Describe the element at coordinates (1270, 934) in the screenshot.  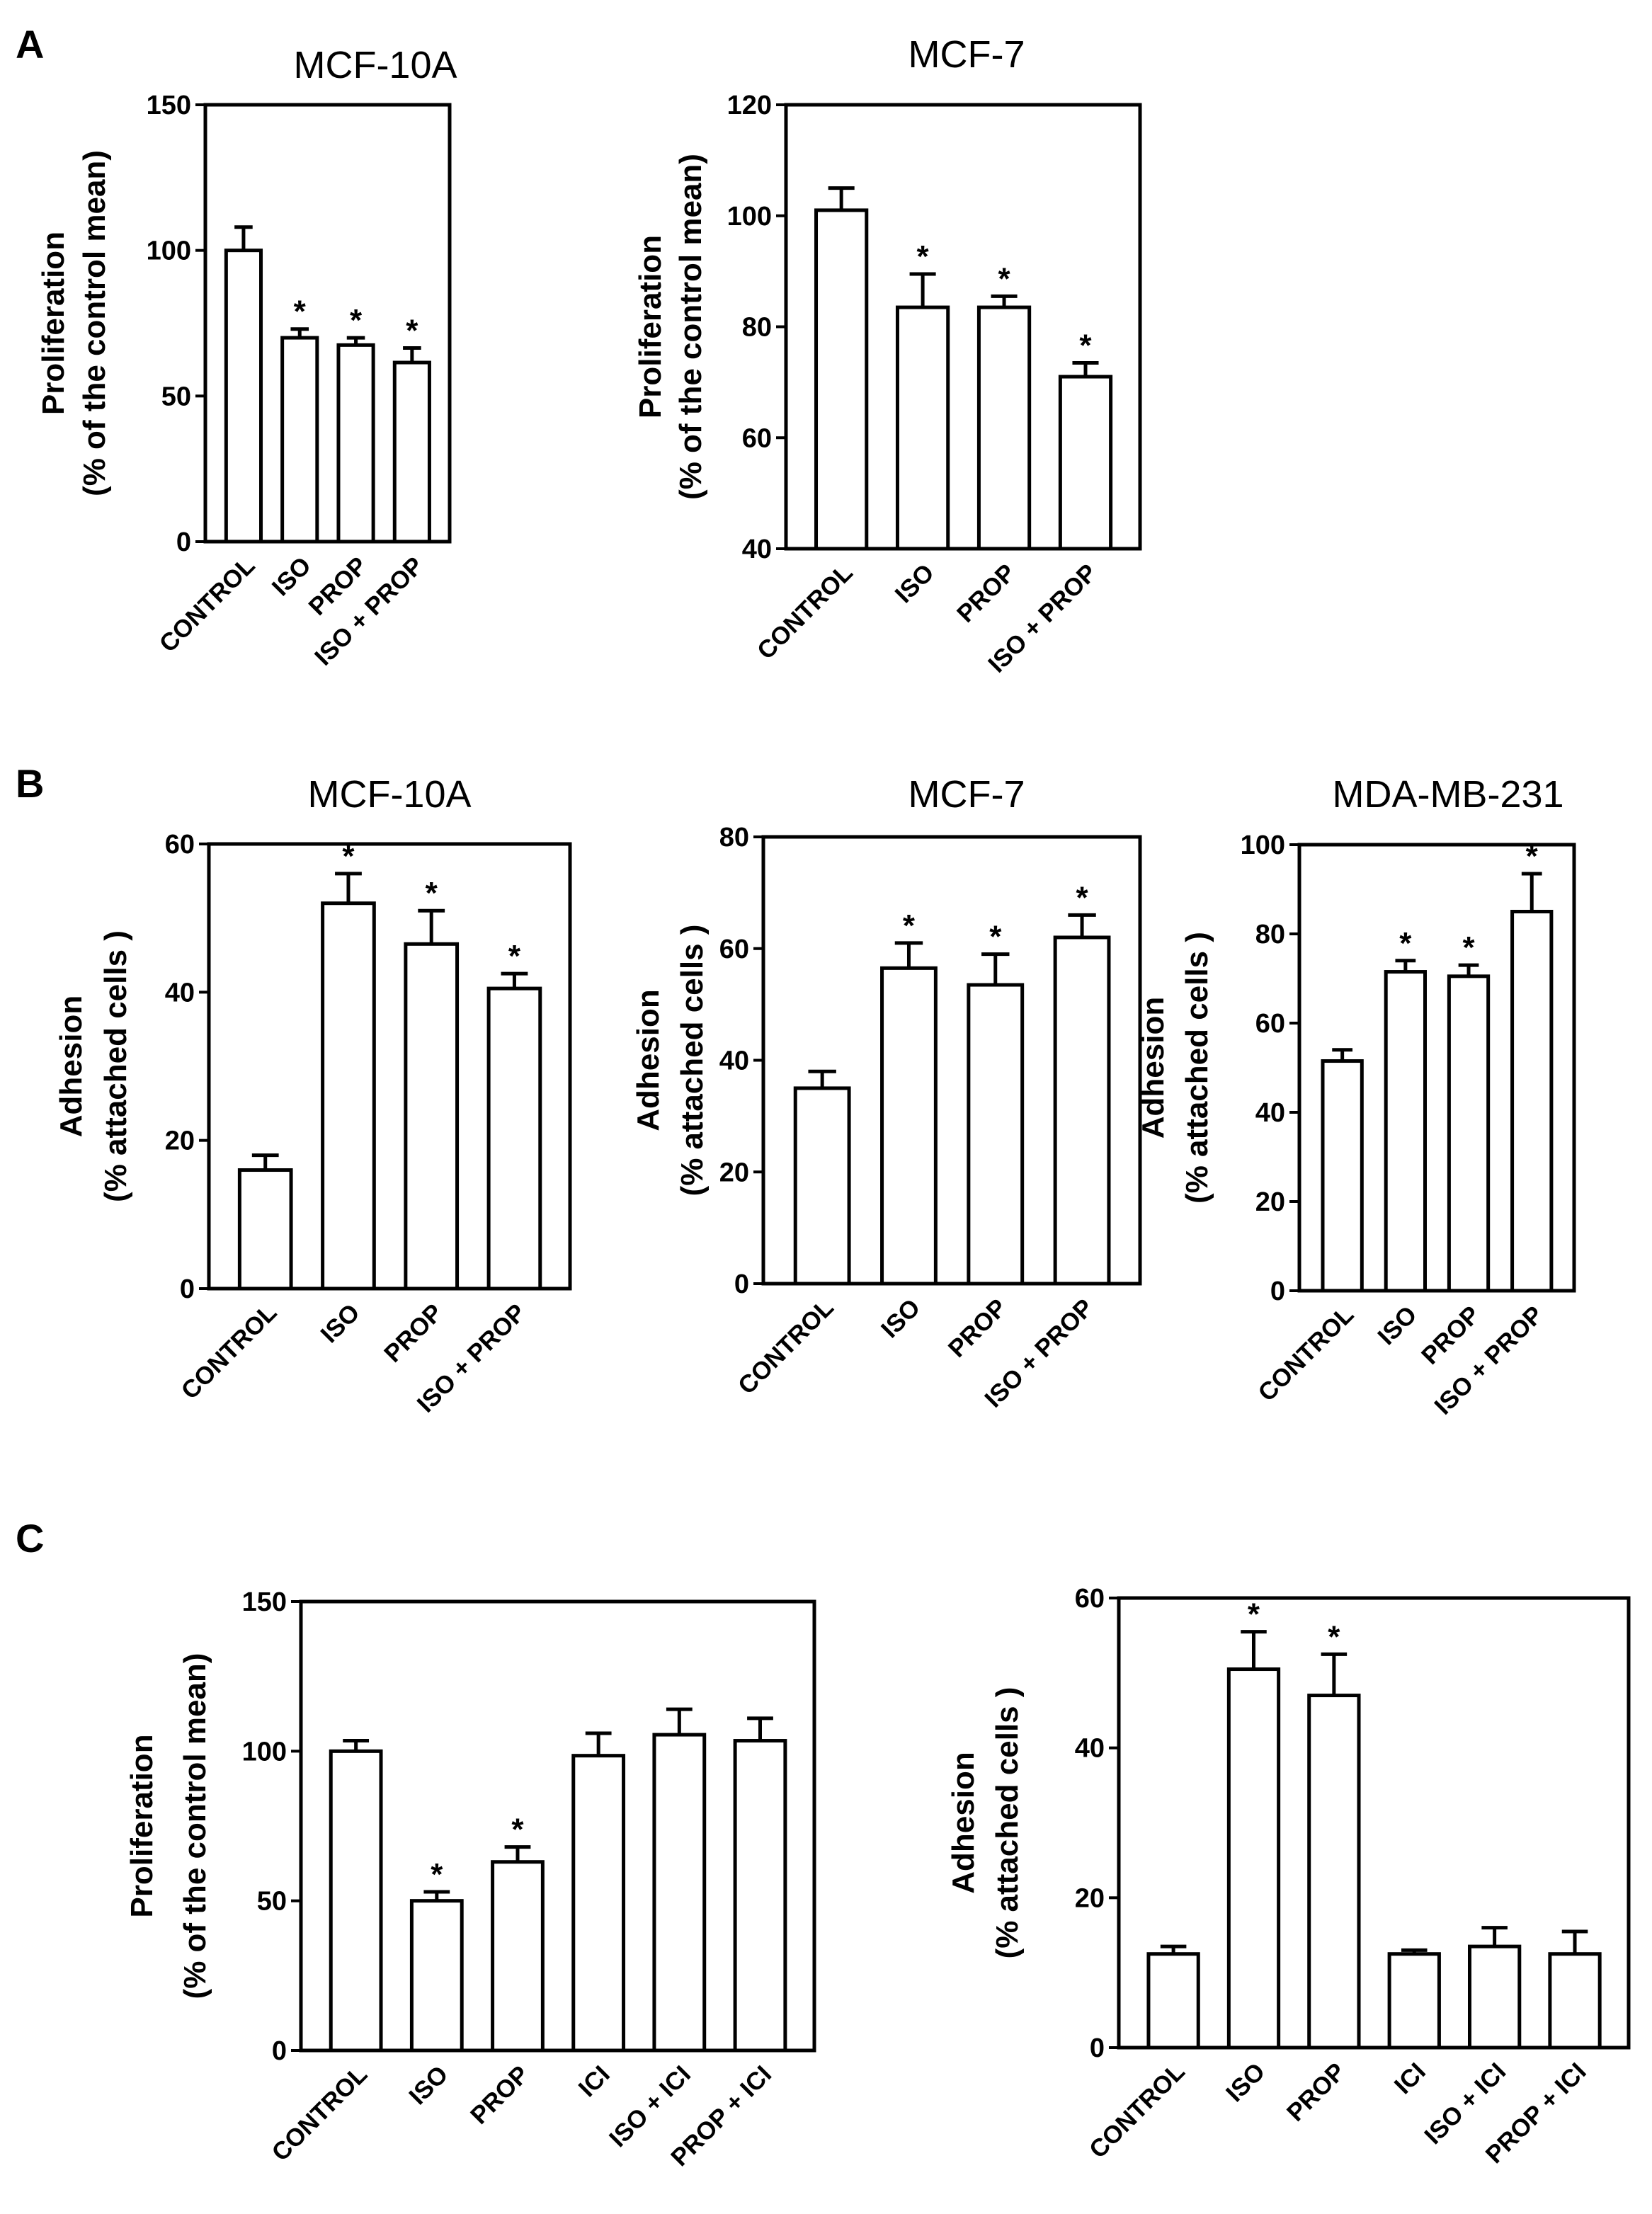
I see `y-tick-label: 80` at that location.